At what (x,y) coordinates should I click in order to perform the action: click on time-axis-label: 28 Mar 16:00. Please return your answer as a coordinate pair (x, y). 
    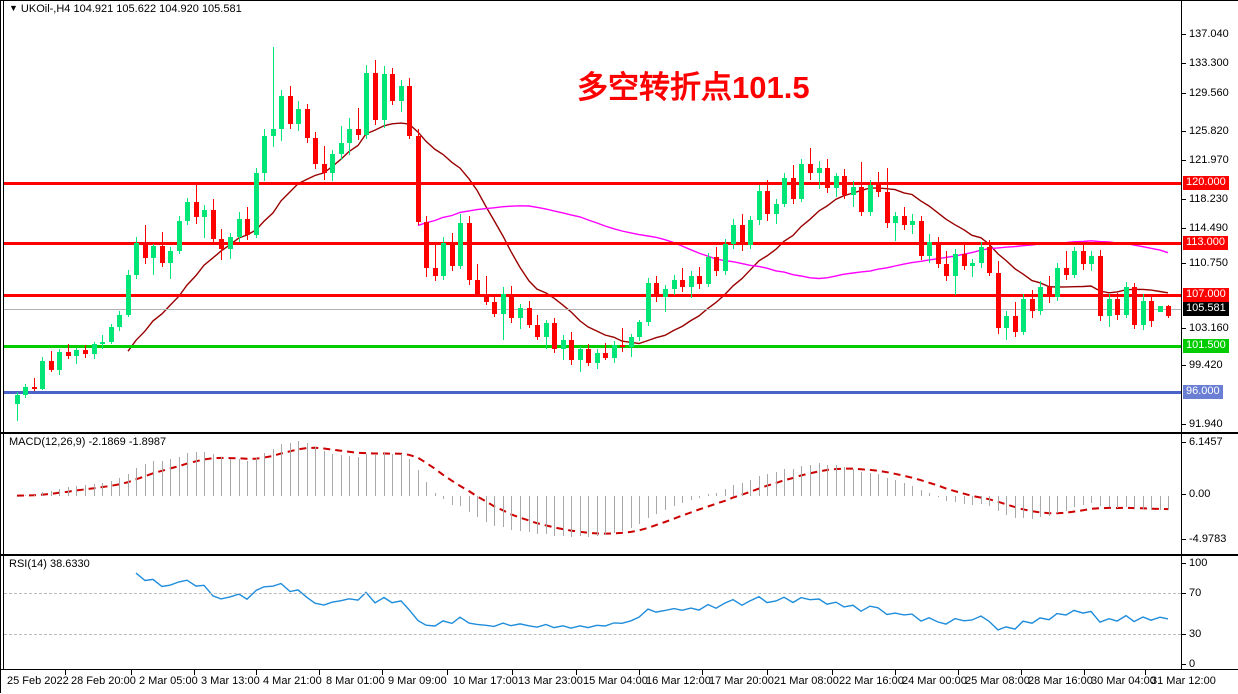
    Looking at the image, I should click on (1060, 681).